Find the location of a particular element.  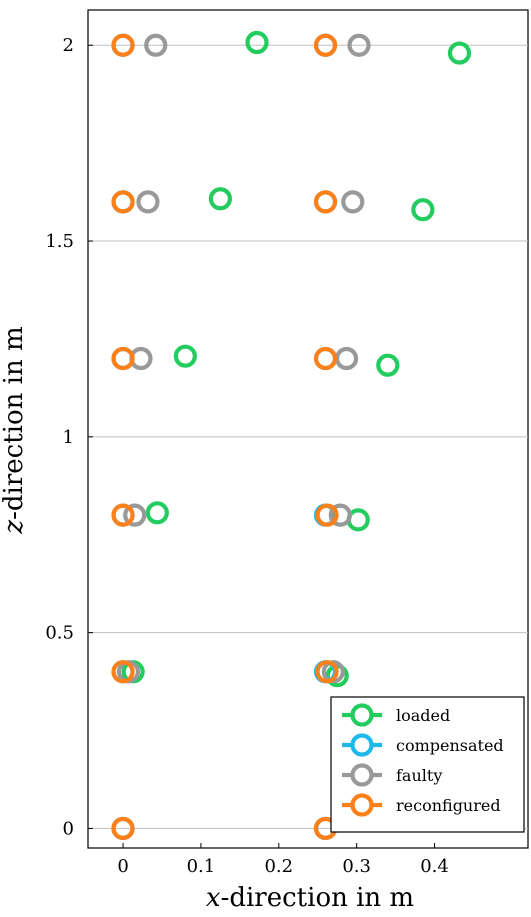

x-tick-label: 0.2 is located at coordinates (278, 866).